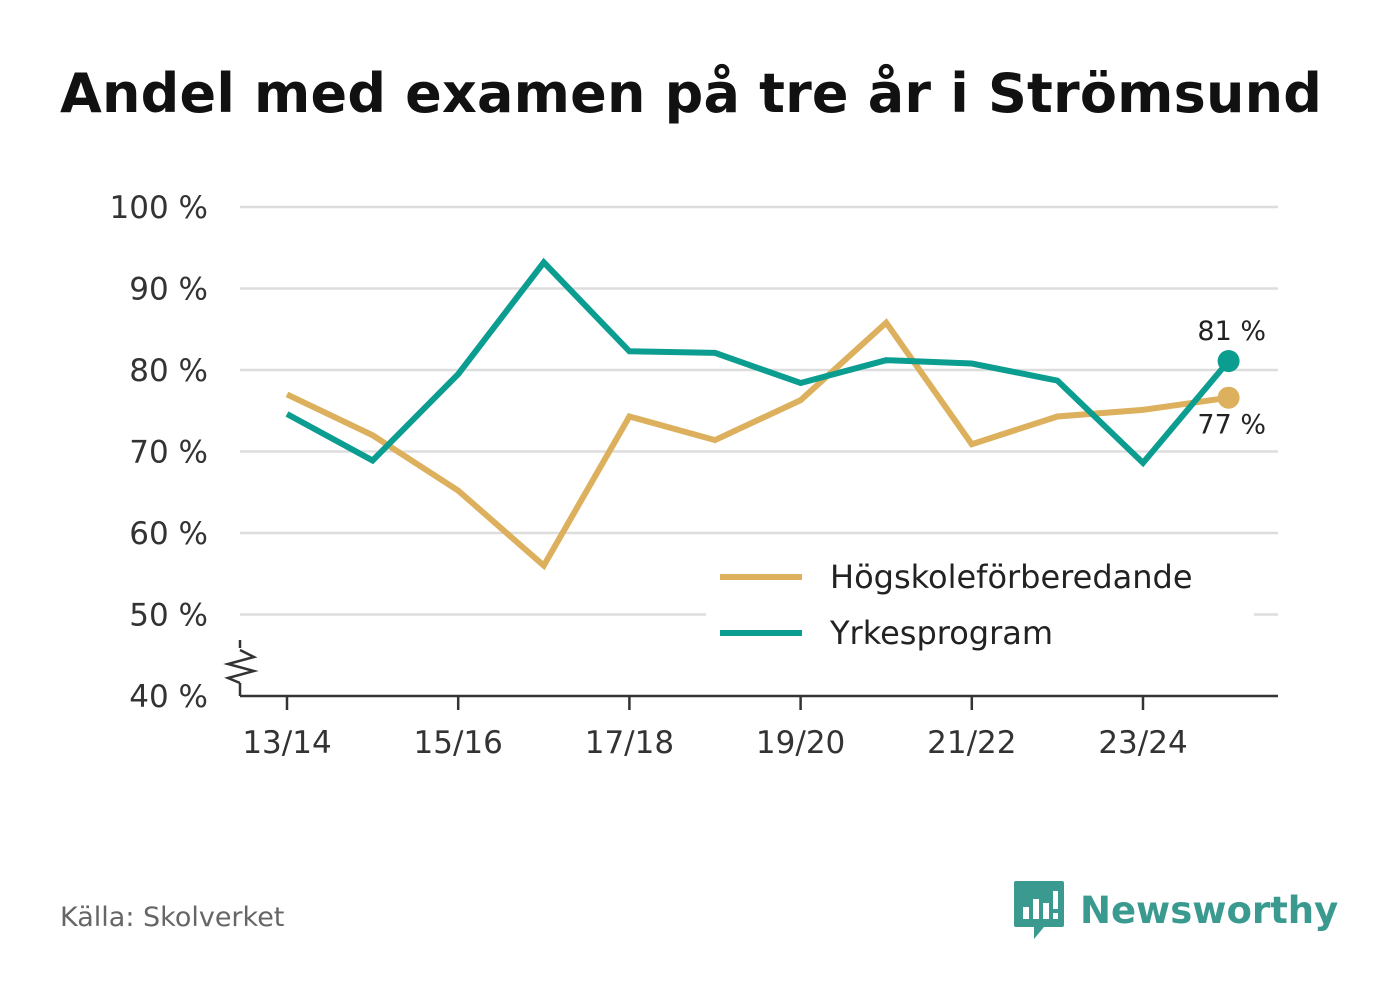  Describe the element at coordinates (1231, 378) in the screenshot. I see `end-labels: 81 % 77 %` at that location.